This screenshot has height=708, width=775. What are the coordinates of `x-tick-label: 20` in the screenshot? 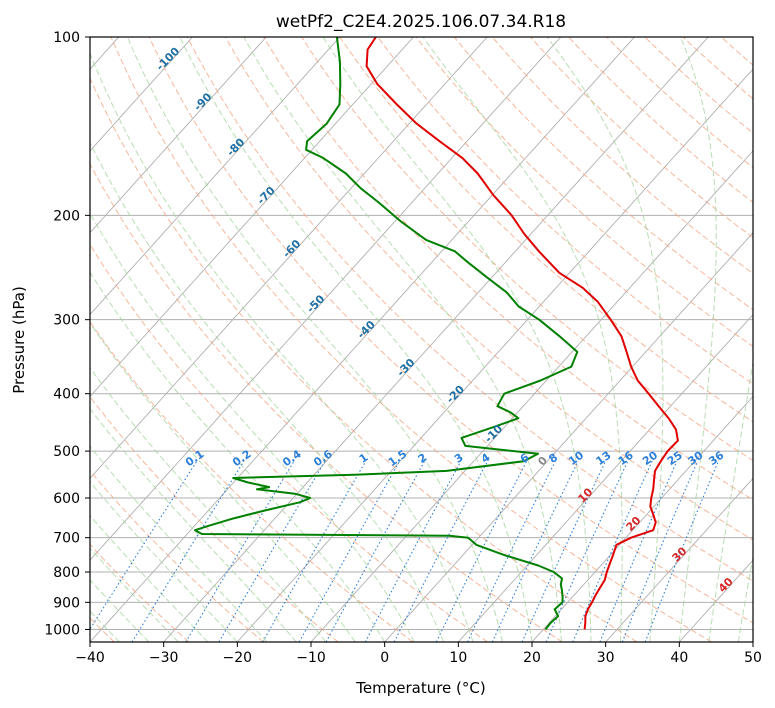 It's located at (532, 658).